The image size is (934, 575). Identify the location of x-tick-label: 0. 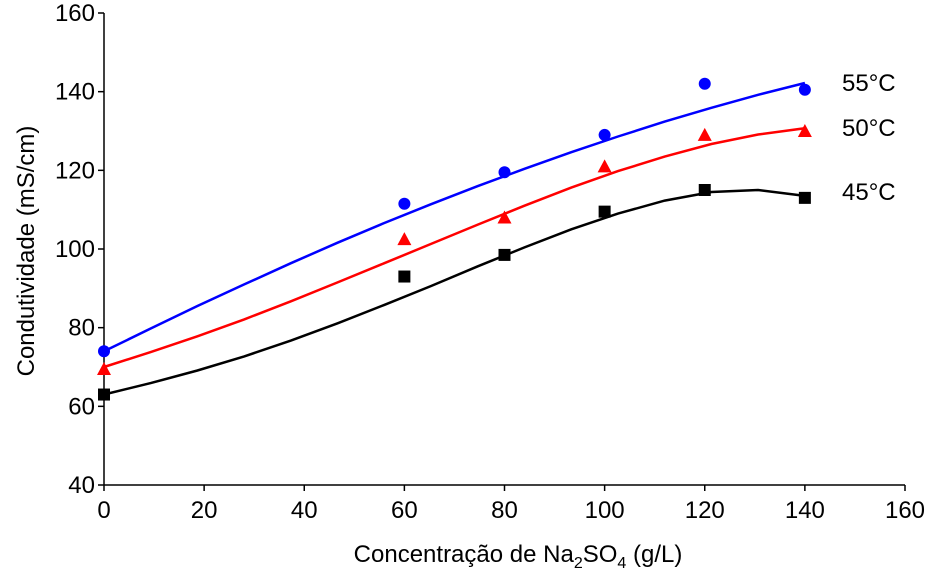
(103, 510).